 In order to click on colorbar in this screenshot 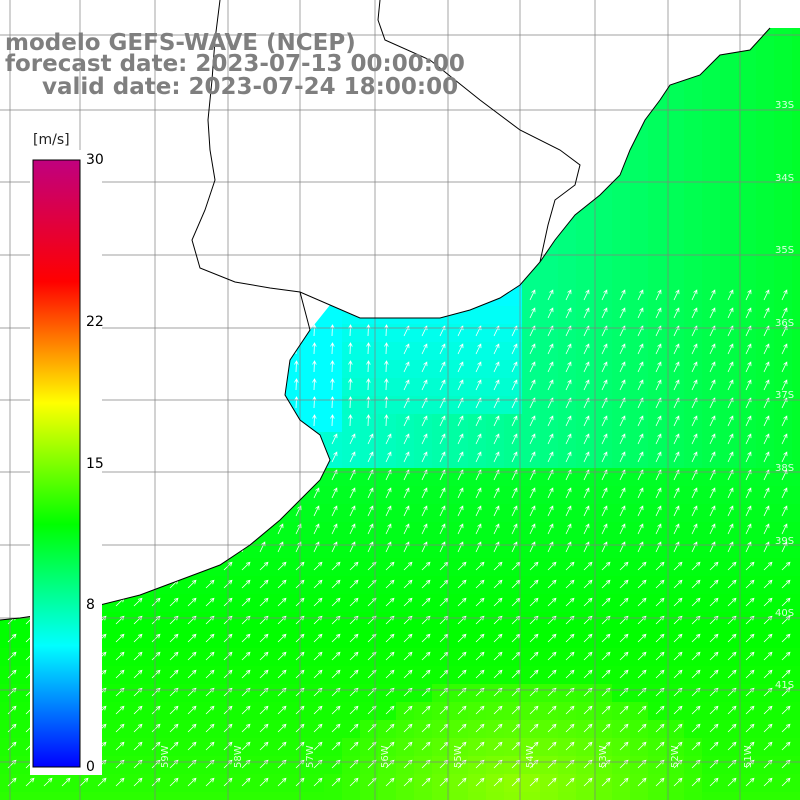, I will do `click(56, 463)`.